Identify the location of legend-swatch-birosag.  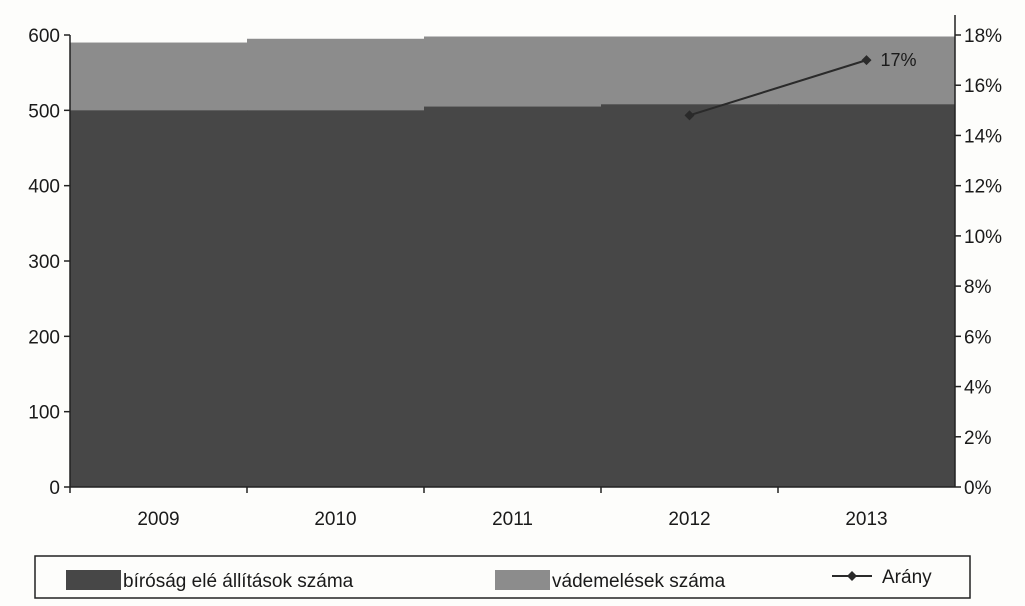
(93, 580).